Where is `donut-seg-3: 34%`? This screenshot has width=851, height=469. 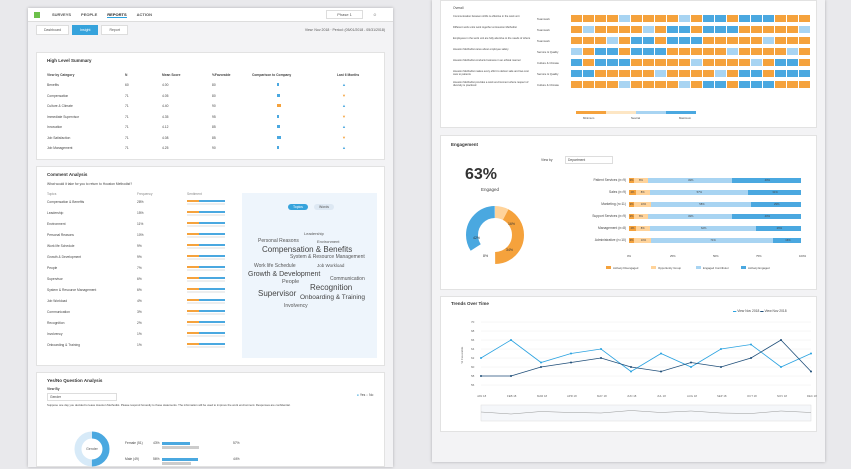
donut-seg-3: 34% is located at coordinates (509, 250).